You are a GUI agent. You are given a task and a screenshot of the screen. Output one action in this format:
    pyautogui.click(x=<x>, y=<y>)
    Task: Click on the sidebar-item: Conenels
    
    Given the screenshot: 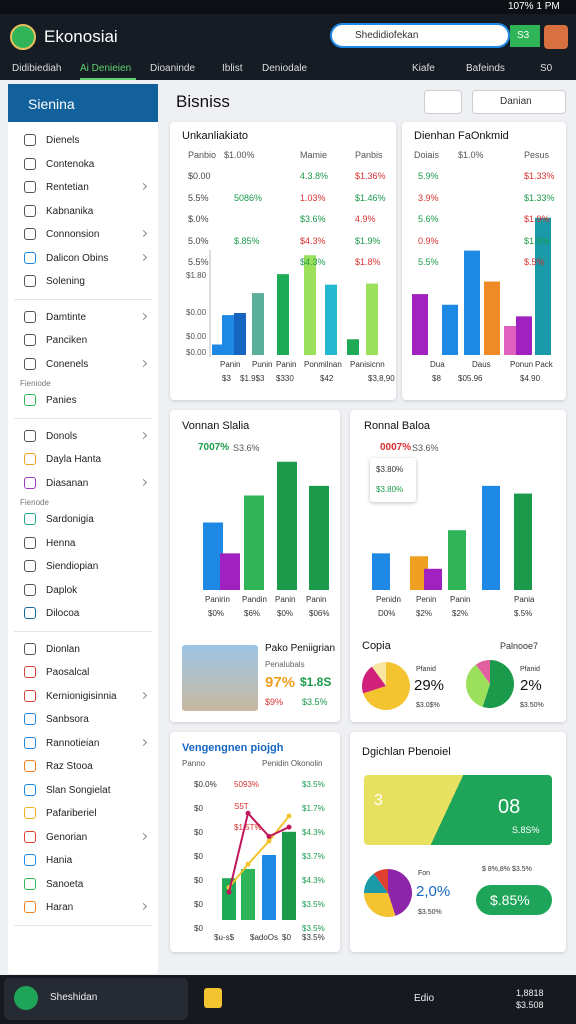 What is the action you would take?
    pyautogui.click(x=67, y=364)
    